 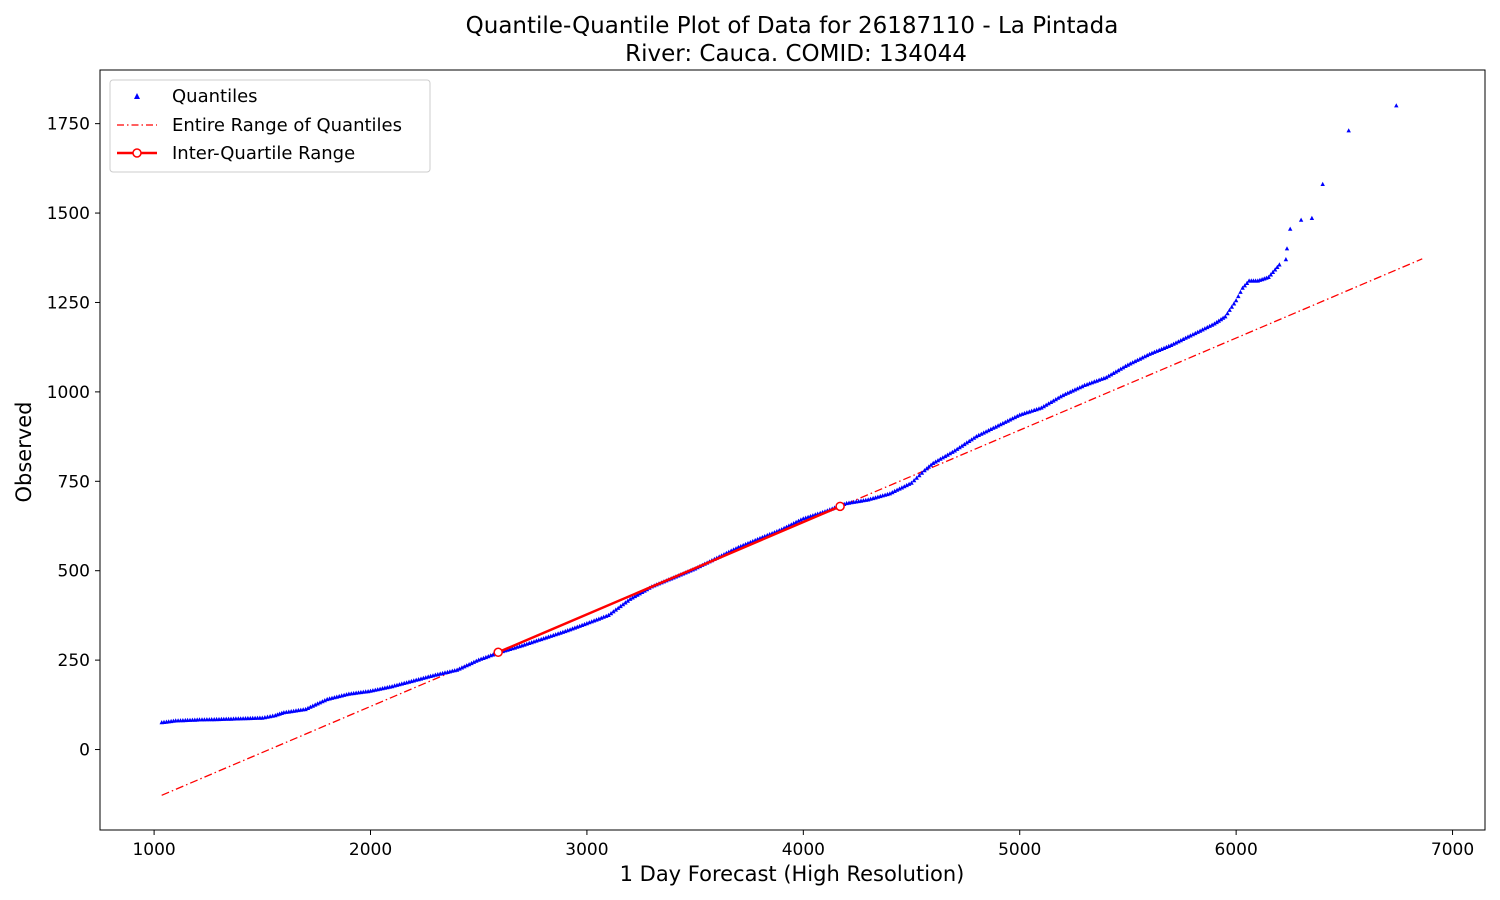 I want to click on y-axis-label: Observed, so click(x=24, y=451).